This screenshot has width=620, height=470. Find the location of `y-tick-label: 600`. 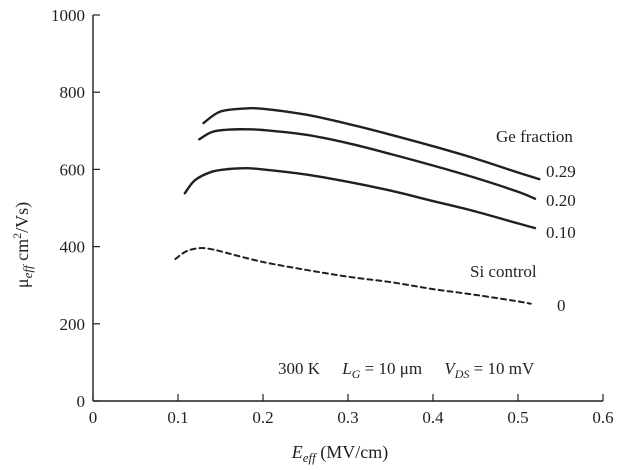

y-tick-label: 600 is located at coordinates (73, 169).